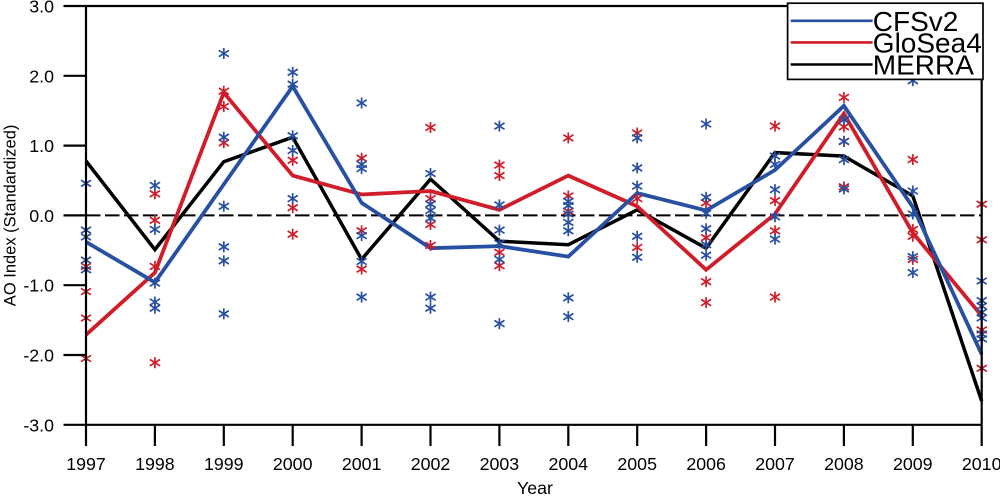 The image size is (1000, 500). Describe the element at coordinates (155, 464) in the screenshot. I see `svg-text: 1998` at that location.